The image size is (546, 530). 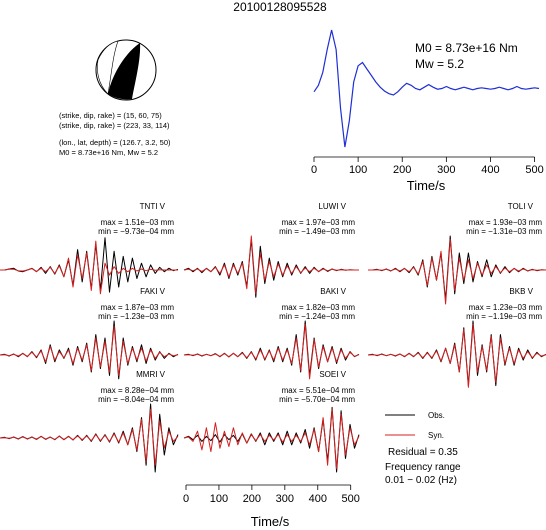 What do you see at coordinates (110, 115) in the screenshot?
I see `nodal-plane-1: (strike, dip, rake) = (15, 60, 75)` at bounding box center [110, 115].